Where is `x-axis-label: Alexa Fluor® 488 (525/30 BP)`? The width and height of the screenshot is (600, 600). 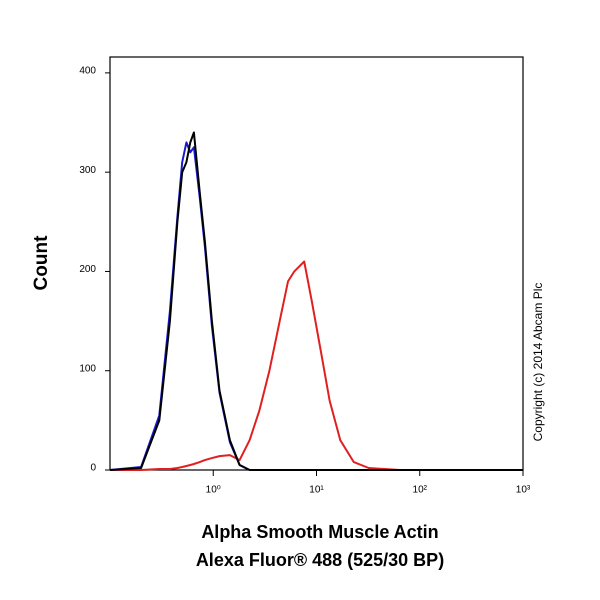
x-axis-label: Alexa Fluor® 488 (525/30 BP) is located at coordinates (320, 560).